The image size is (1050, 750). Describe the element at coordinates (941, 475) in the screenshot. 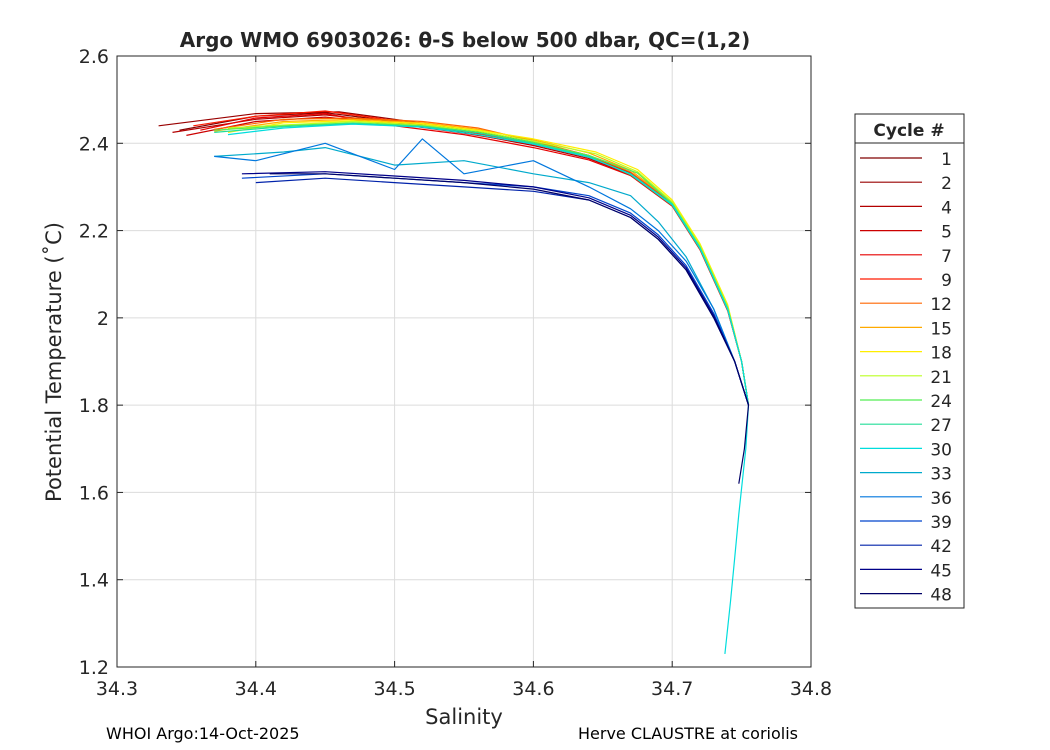

I see `legend-label: 33` at that location.